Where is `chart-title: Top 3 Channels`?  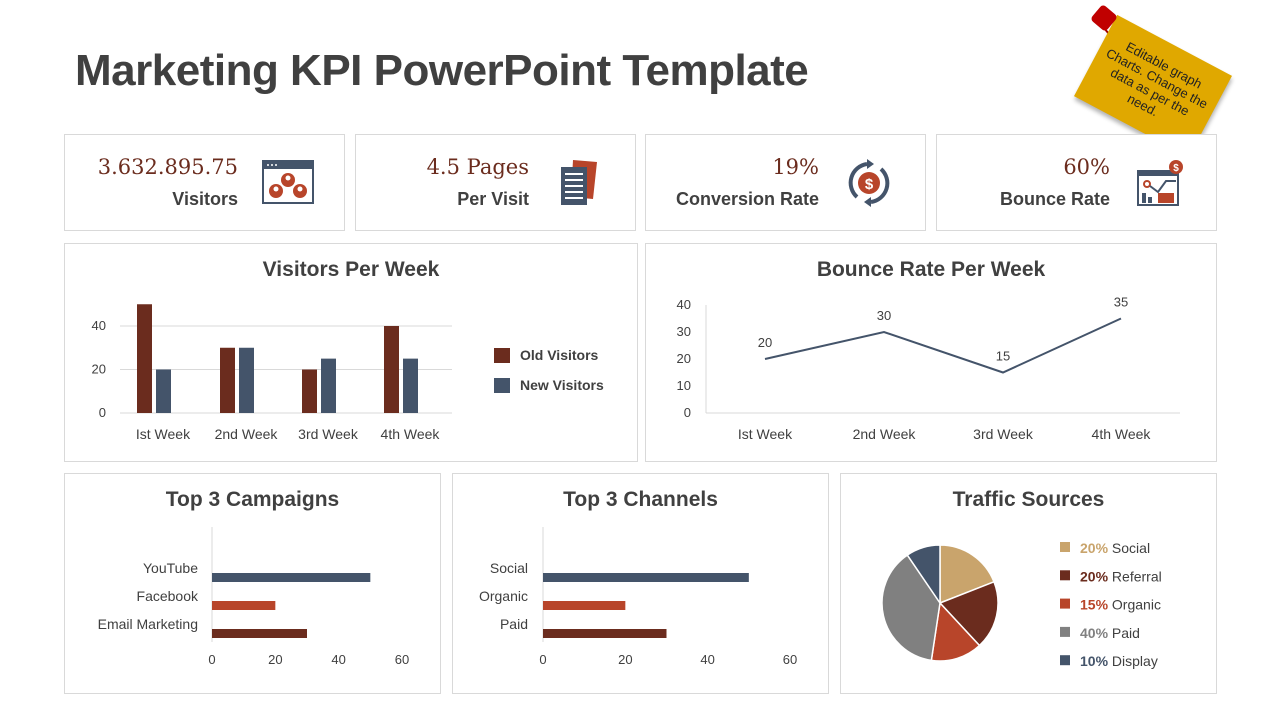 chart-title: Top 3 Channels is located at coordinates (640, 499).